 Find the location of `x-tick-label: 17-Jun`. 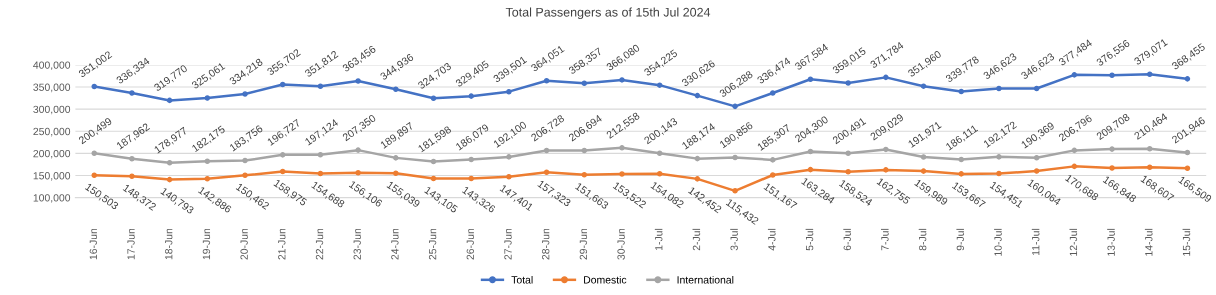

x-tick-label: 17-Jun is located at coordinates (131, 244).